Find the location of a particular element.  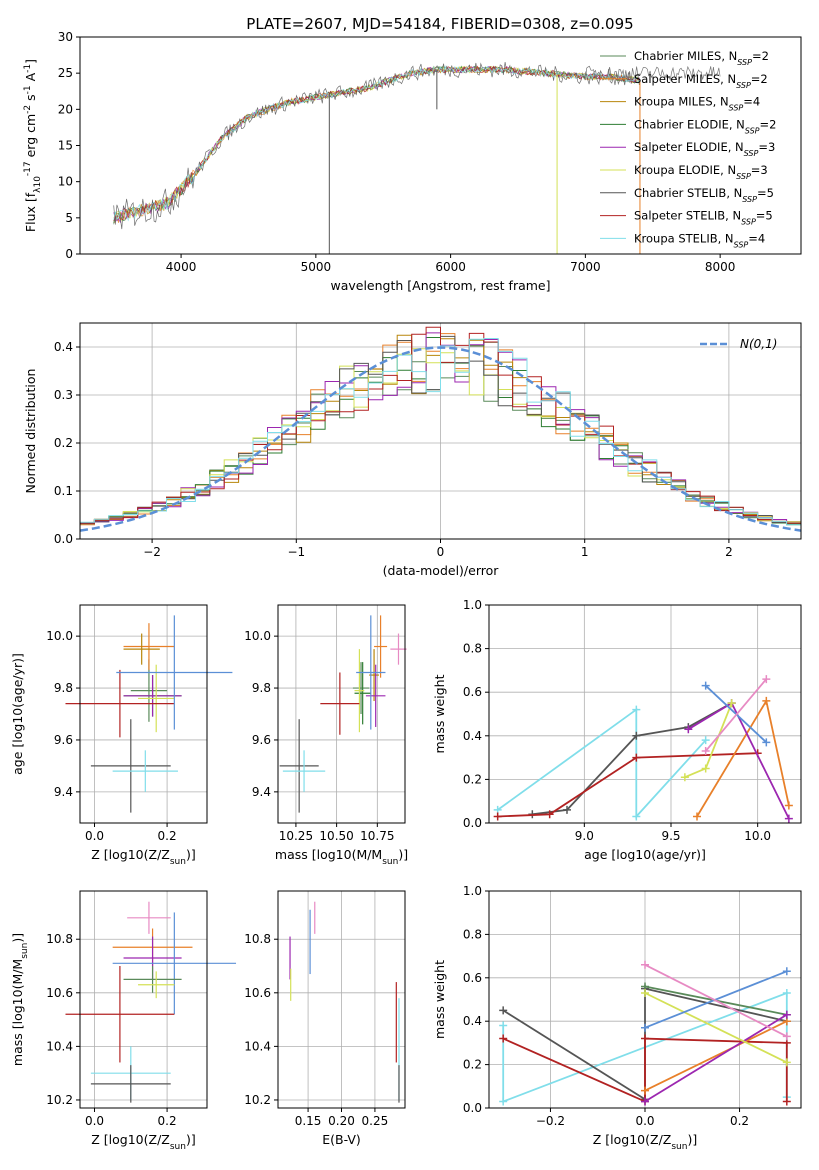

x-tick-label: 4000 is located at coordinates (181, 267).